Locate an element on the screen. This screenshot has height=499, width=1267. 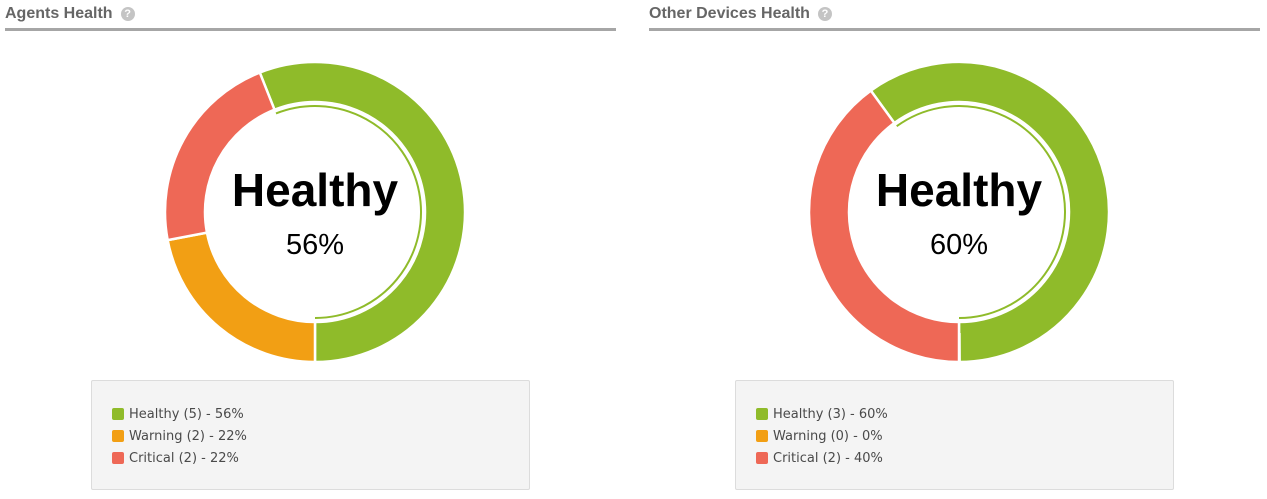
legend-item-healthy: Healthy (5) - 56% is located at coordinates (179, 414).